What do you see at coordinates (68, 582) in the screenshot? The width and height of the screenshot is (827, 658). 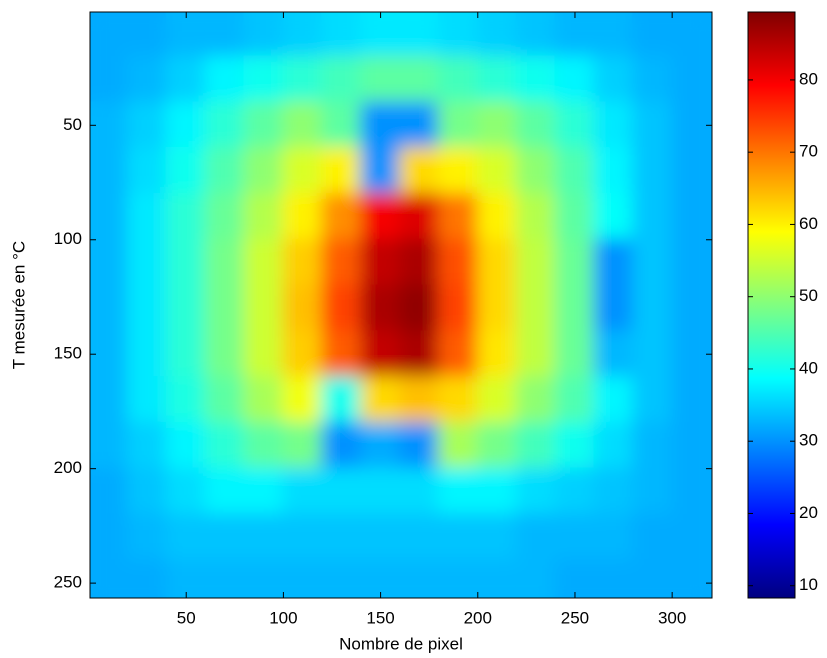 I see `y-tick-label: 250` at bounding box center [68, 582].